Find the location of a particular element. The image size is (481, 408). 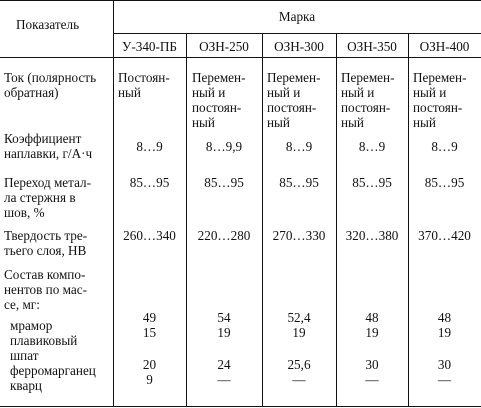

fluorspar-col-3: 19 is located at coordinates (299, 332).